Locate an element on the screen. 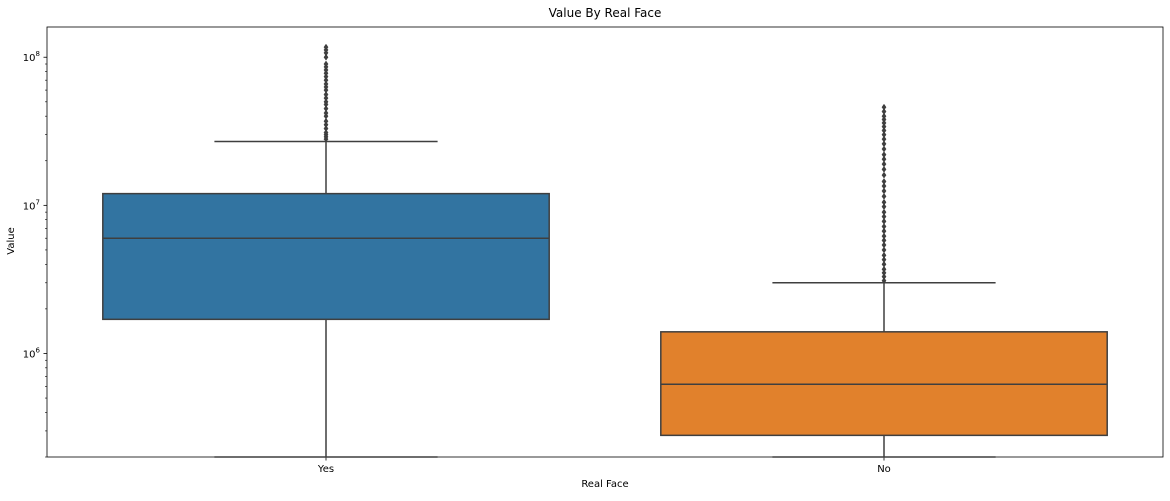  y-tick-exponent: 6 is located at coordinates (38, 350).